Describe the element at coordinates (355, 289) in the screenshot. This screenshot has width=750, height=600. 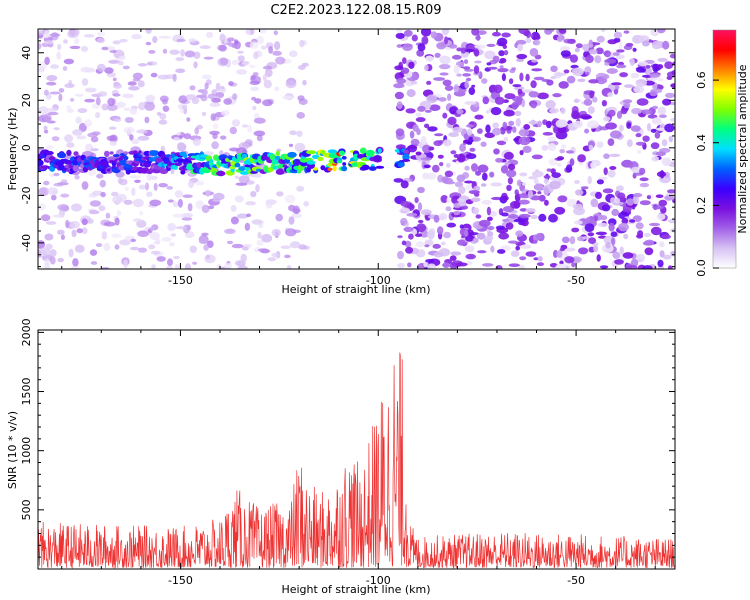
I see `spectrogram-x-axis-label: Height of straight line (km)` at that location.